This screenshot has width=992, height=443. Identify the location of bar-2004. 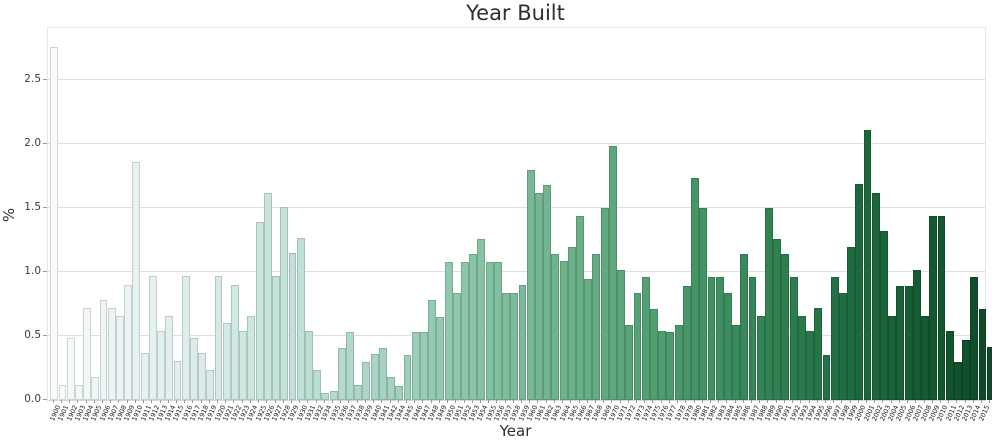
(892, 358).